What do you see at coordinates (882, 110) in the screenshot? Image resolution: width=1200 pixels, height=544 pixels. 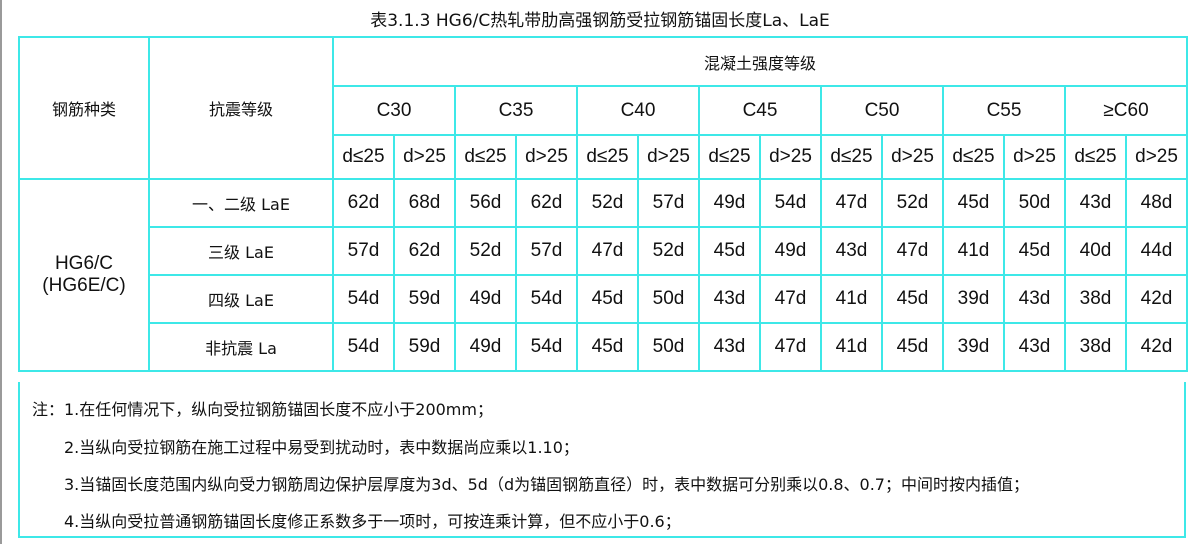 I see `grade-header: C50` at bounding box center [882, 110].